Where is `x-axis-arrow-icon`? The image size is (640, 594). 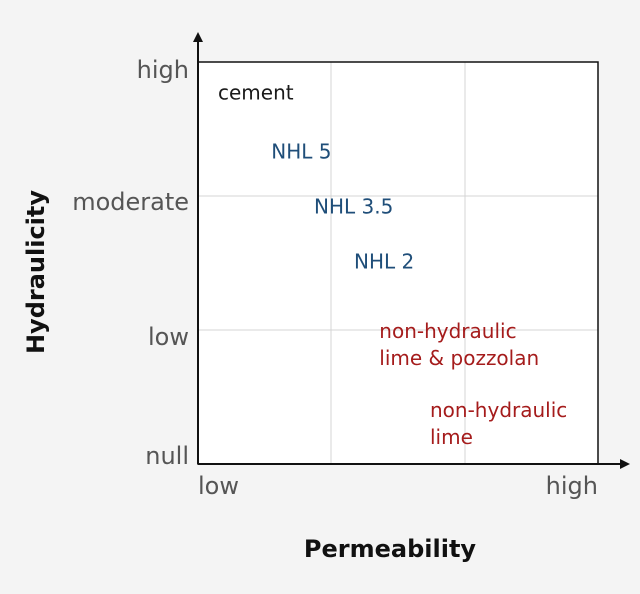
x-axis-arrow-icon is located at coordinates (625, 464).